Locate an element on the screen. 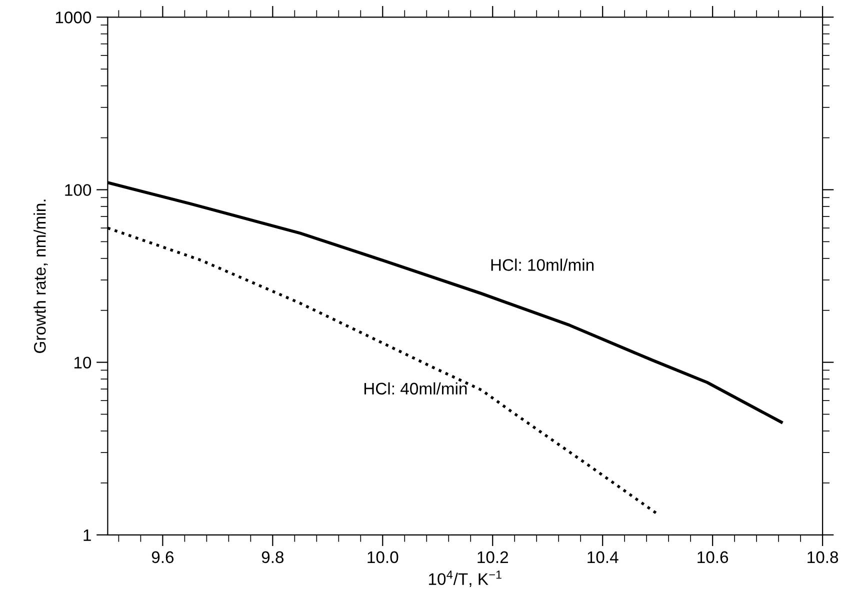  x-tick-label: 10.6 is located at coordinates (713, 557).